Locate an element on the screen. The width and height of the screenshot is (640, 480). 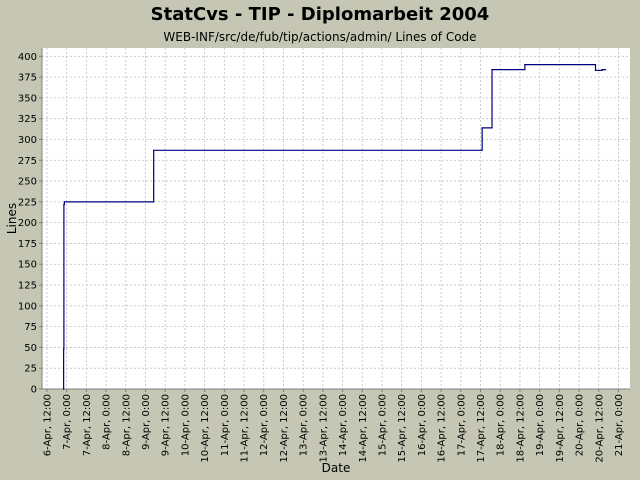
chart-title: StatCvs - TIP - Diplomarbeit 2004 is located at coordinates (320, 14).